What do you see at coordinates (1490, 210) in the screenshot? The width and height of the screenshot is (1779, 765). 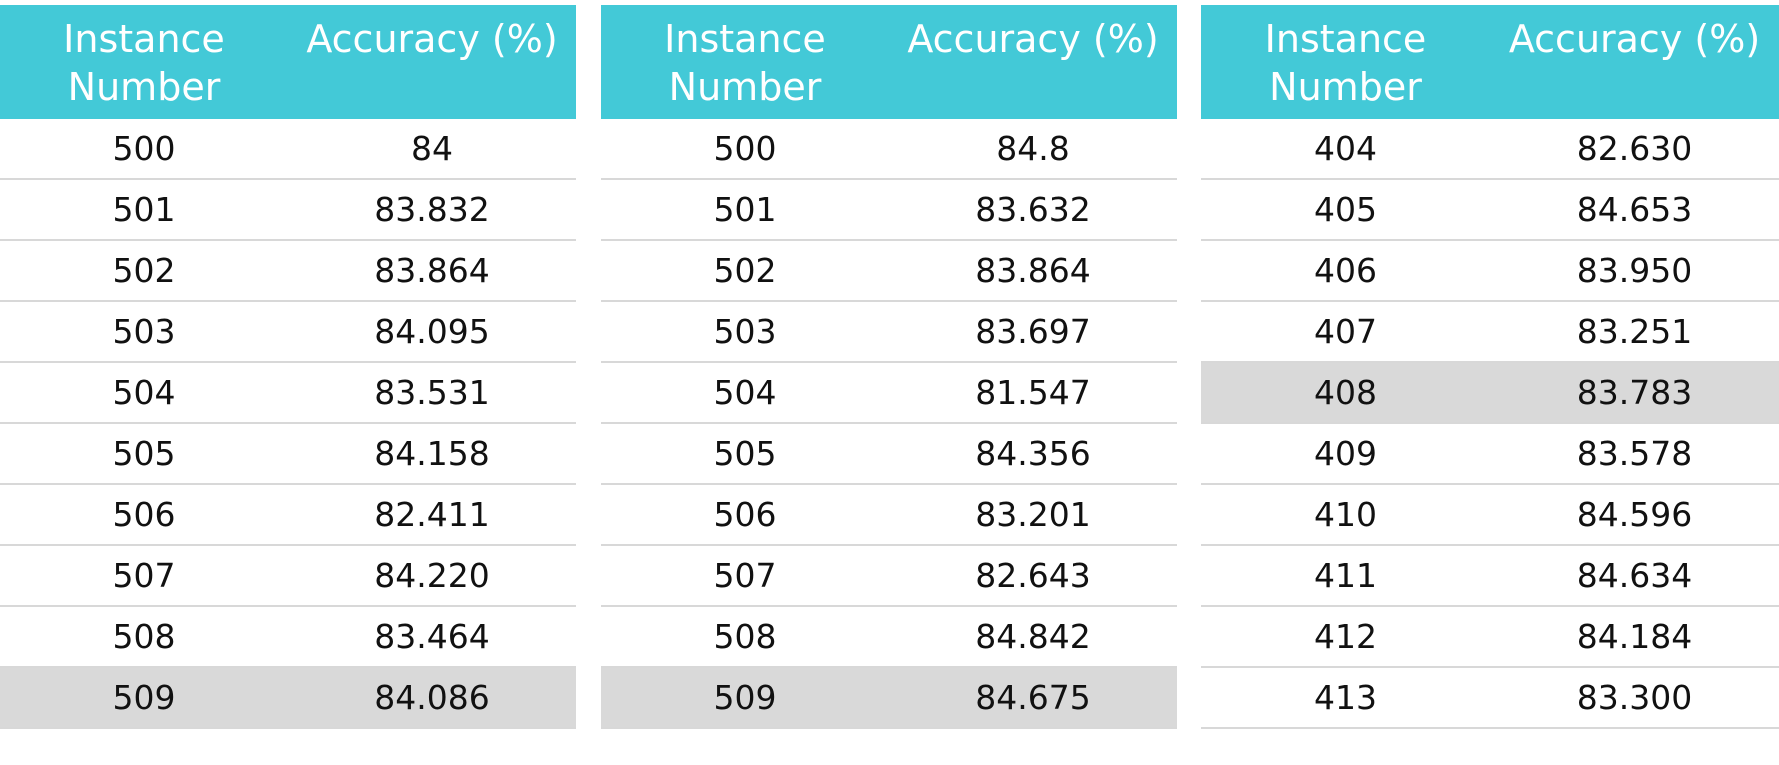 I see `table-row: 405 84.653` at bounding box center [1490, 210].